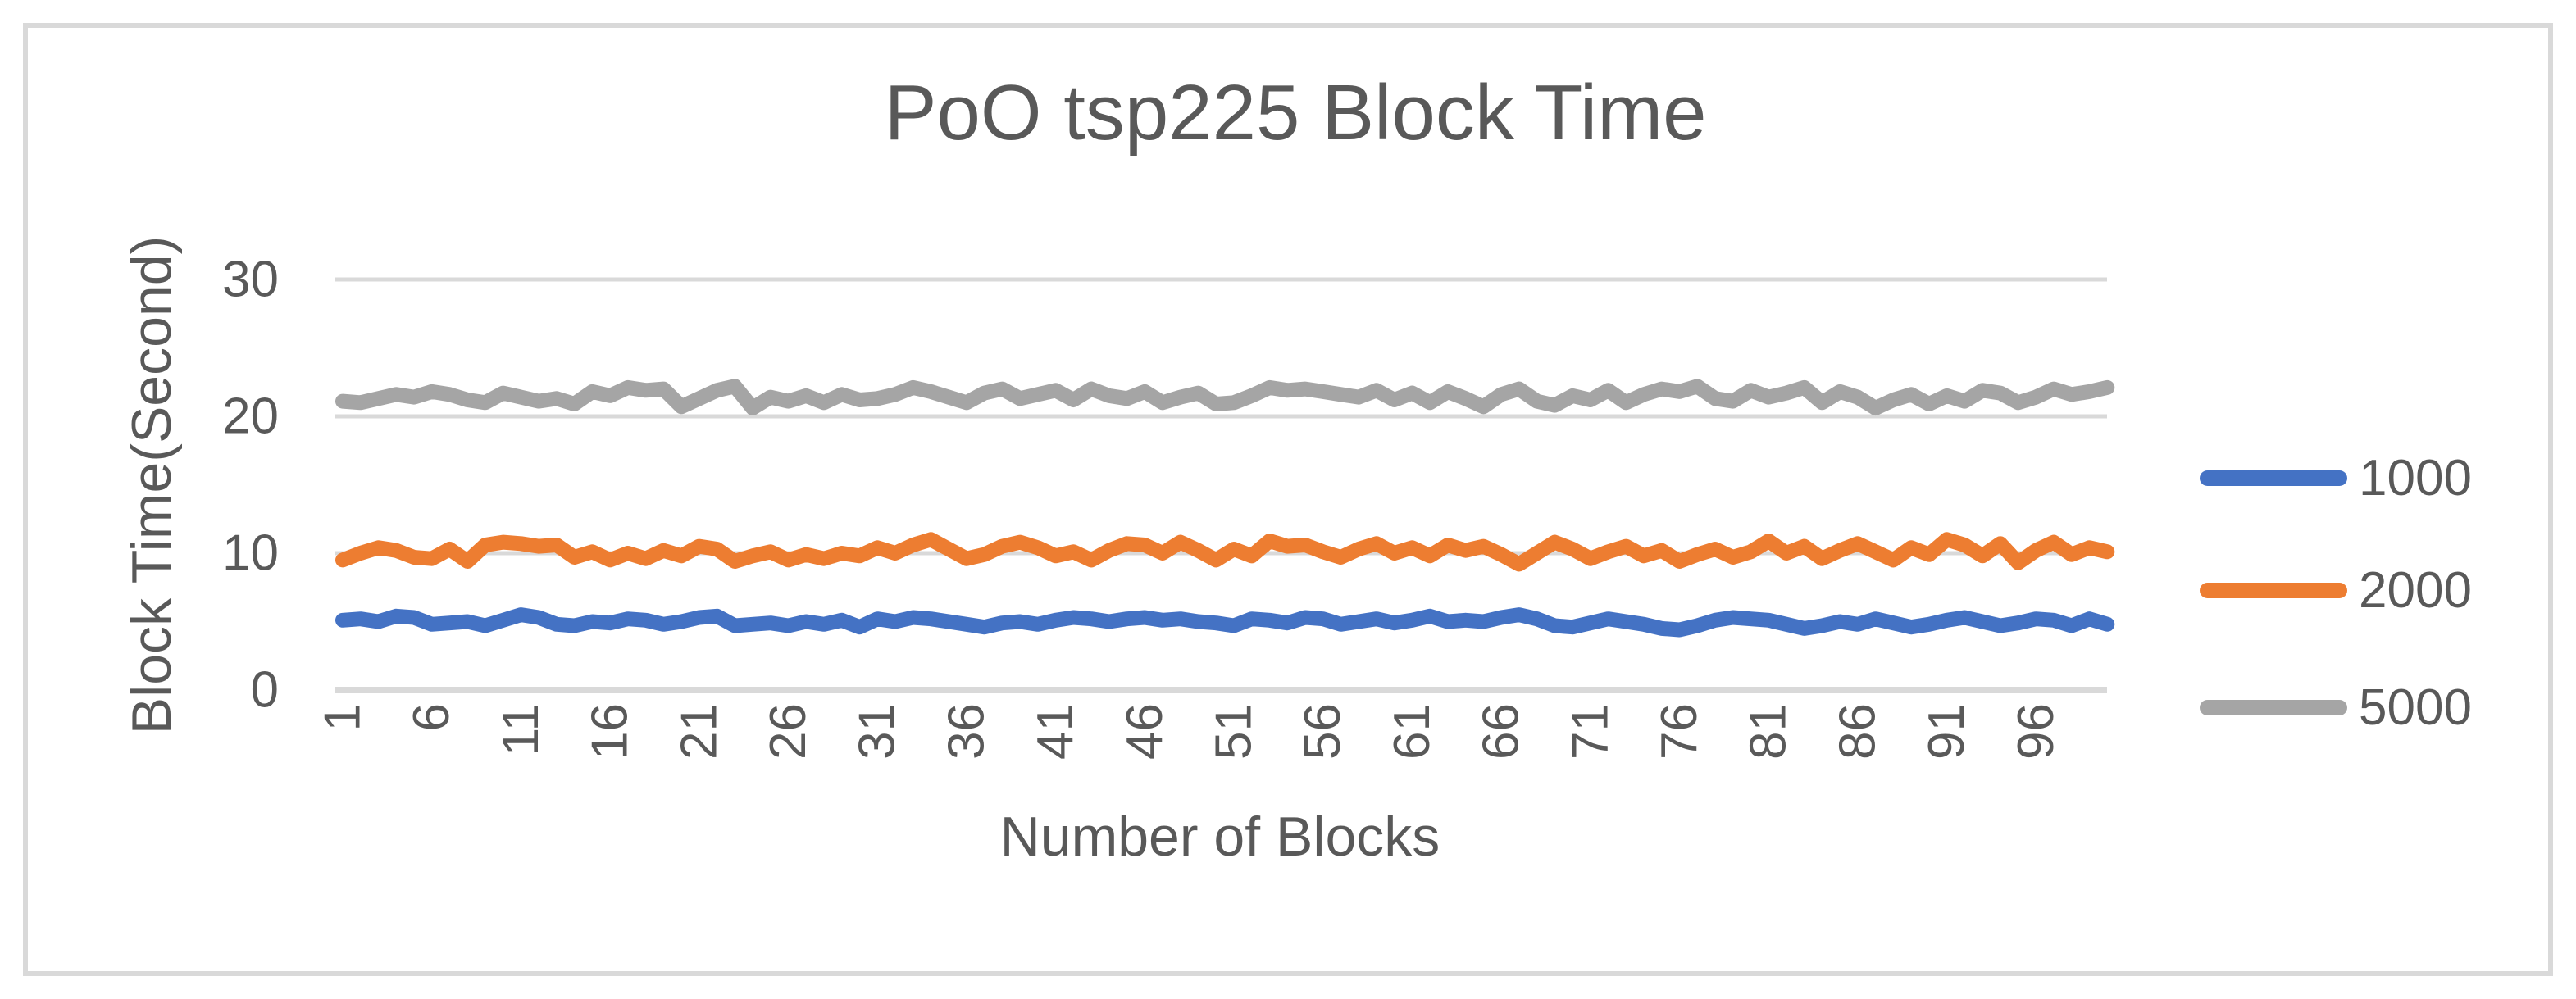  What do you see at coordinates (1323, 731) in the screenshot?
I see `x-tick-label-56: 56` at bounding box center [1323, 731].